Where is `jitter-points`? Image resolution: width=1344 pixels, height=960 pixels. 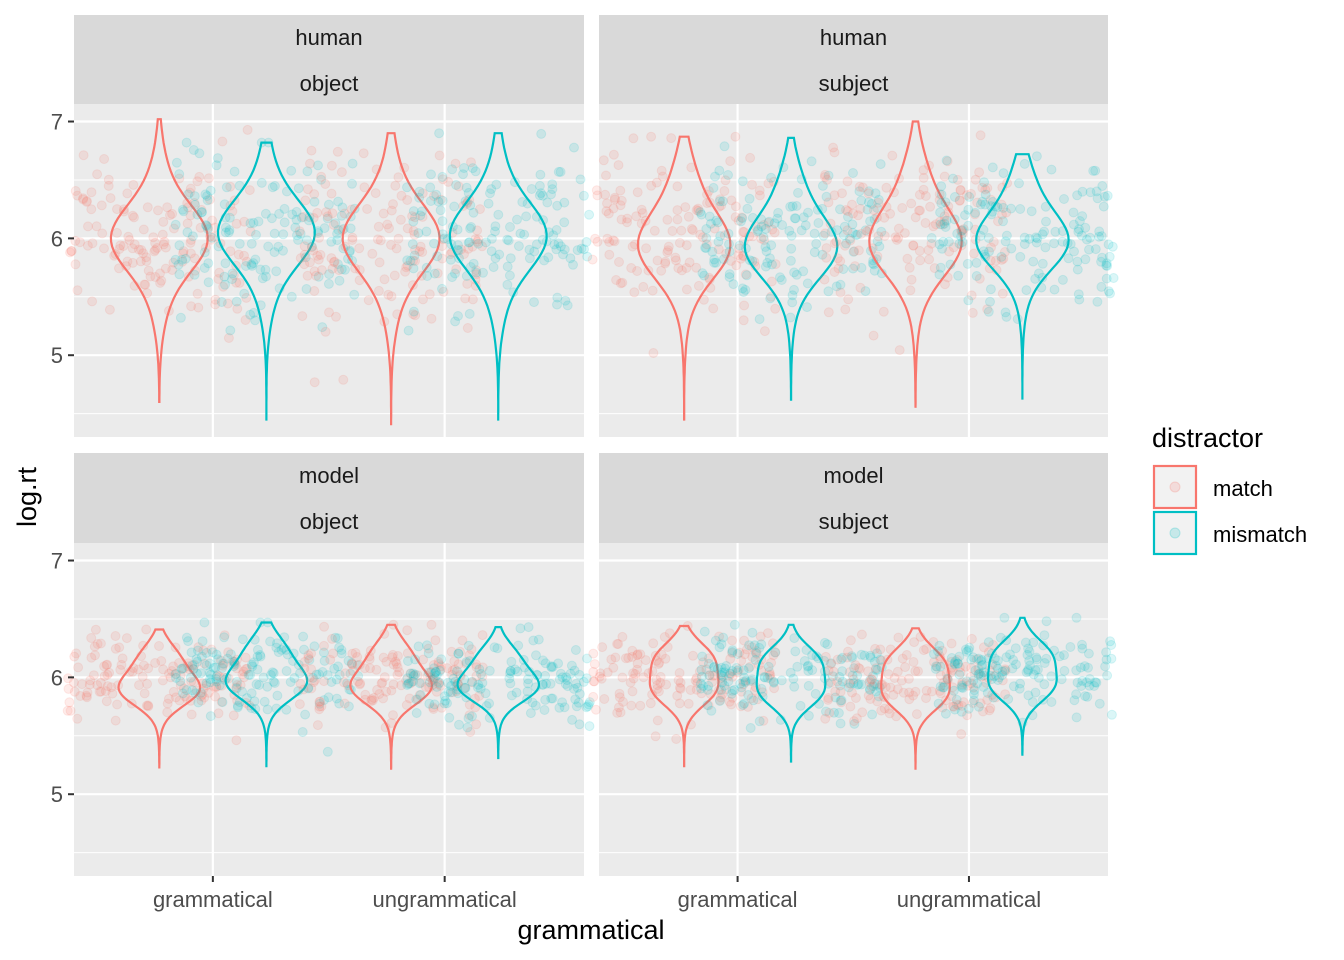
jitter-points is located at coordinates (1022, 237).